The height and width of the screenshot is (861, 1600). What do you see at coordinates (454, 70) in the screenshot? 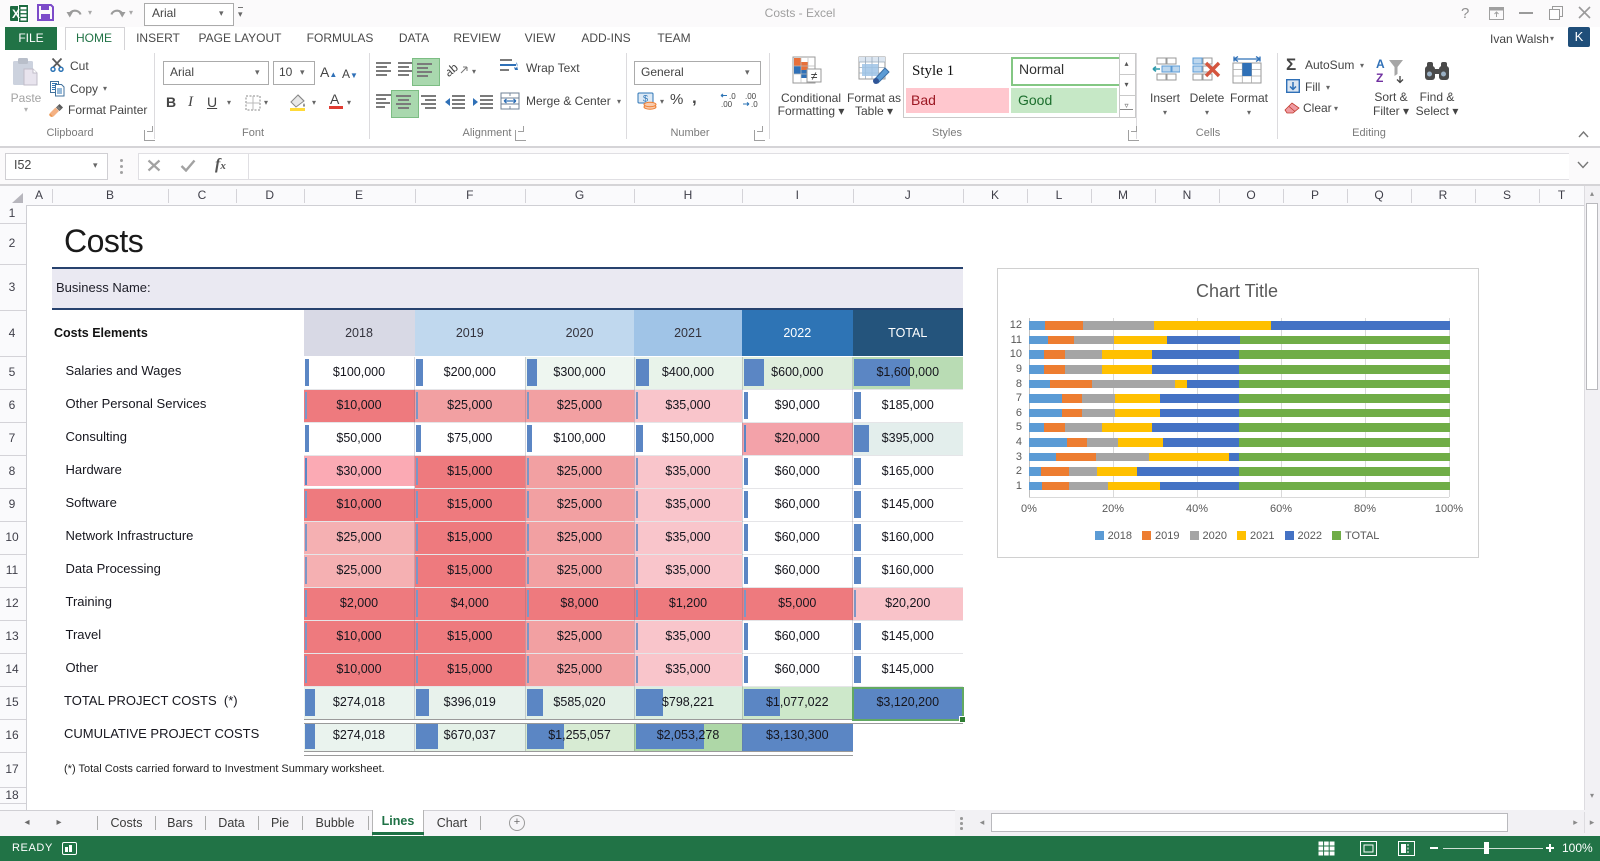
I see `svg-text: ab` at bounding box center [454, 70].